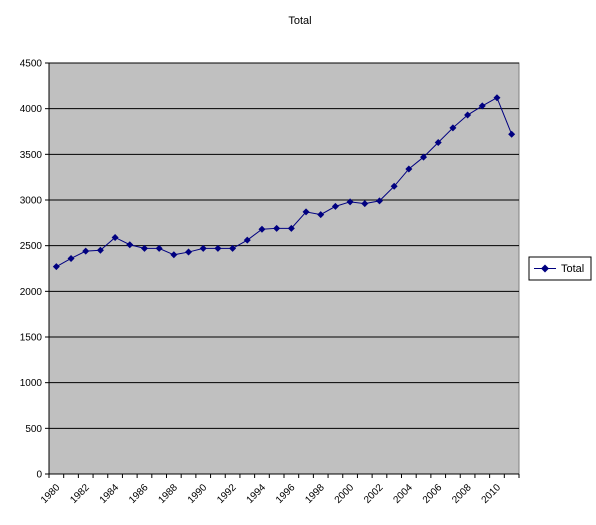  What do you see at coordinates (110, 494) in the screenshot?
I see `x-tick-label: 1984` at bounding box center [110, 494].